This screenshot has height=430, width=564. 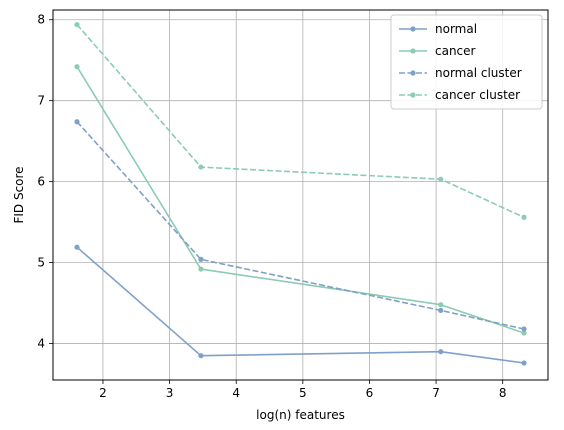 I want to click on x-tick-label: 8, so click(x=503, y=393).